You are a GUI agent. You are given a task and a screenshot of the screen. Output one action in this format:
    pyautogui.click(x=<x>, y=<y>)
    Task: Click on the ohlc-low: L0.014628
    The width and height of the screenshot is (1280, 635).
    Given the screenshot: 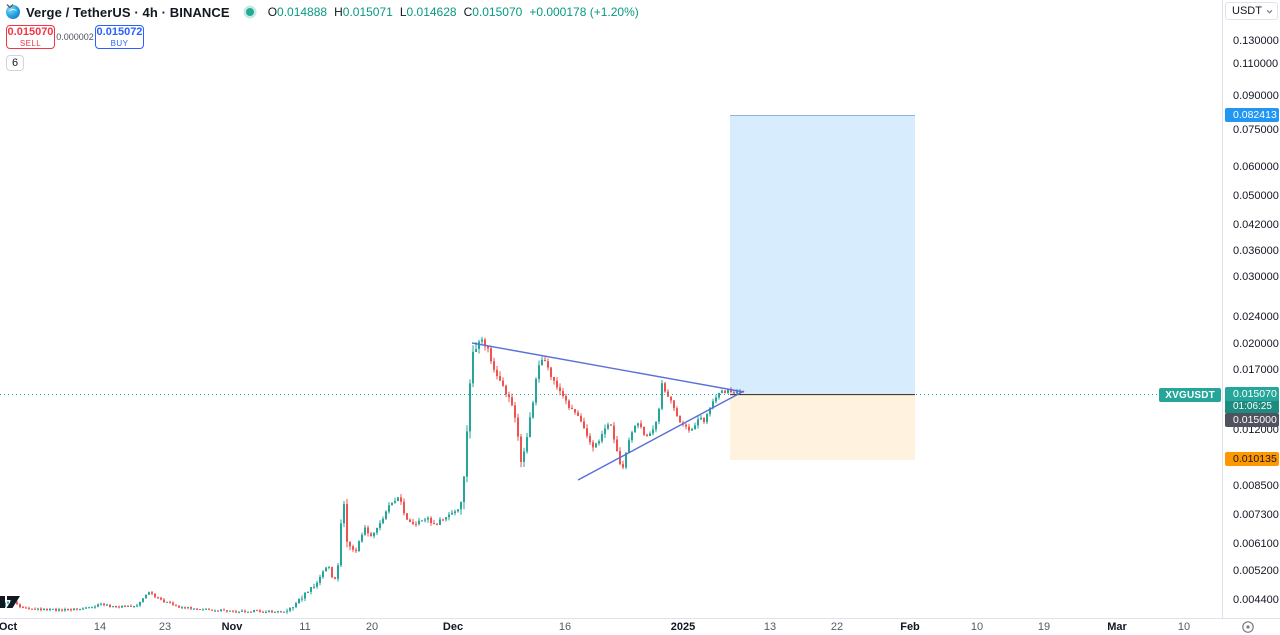 What is the action you would take?
    pyautogui.click(x=428, y=12)
    